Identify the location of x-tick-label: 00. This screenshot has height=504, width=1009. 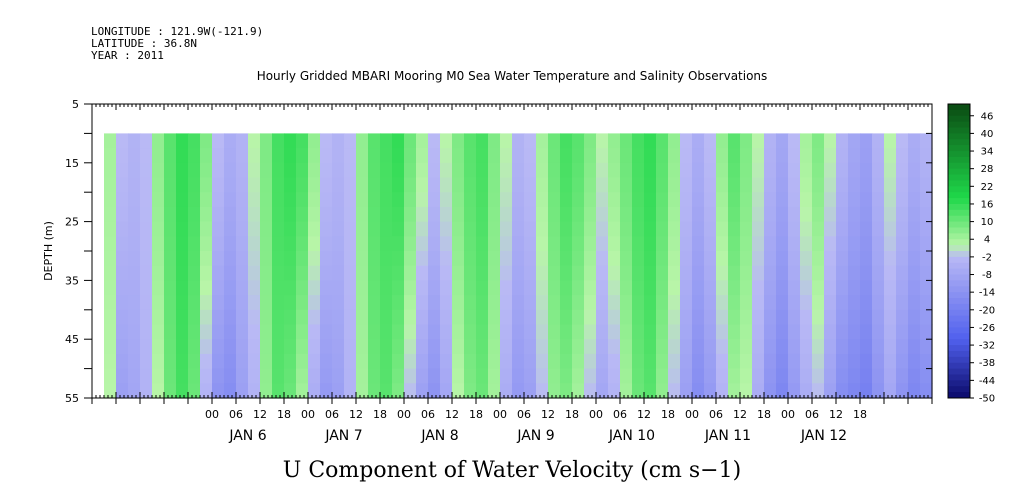
(596, 414).